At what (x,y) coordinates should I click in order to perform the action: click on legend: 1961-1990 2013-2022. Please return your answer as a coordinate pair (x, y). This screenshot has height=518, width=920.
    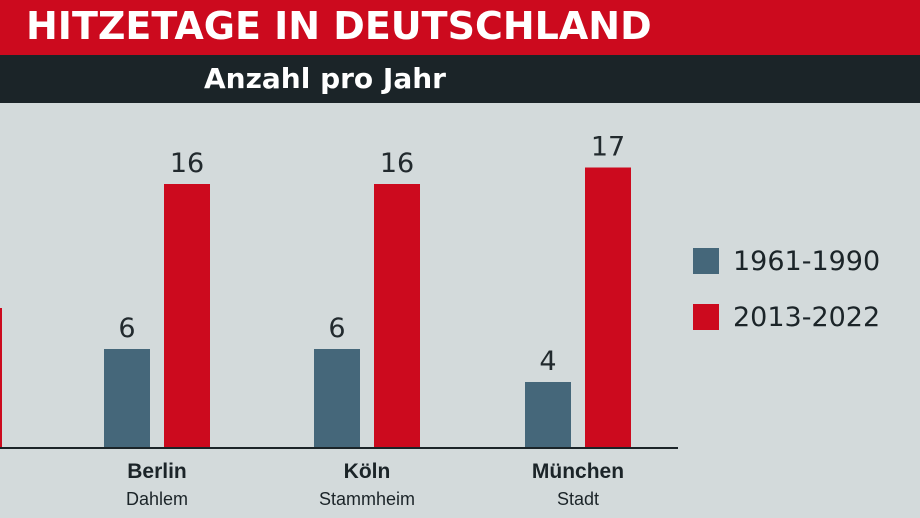
    Looking at the image, I should click on (786, 301).